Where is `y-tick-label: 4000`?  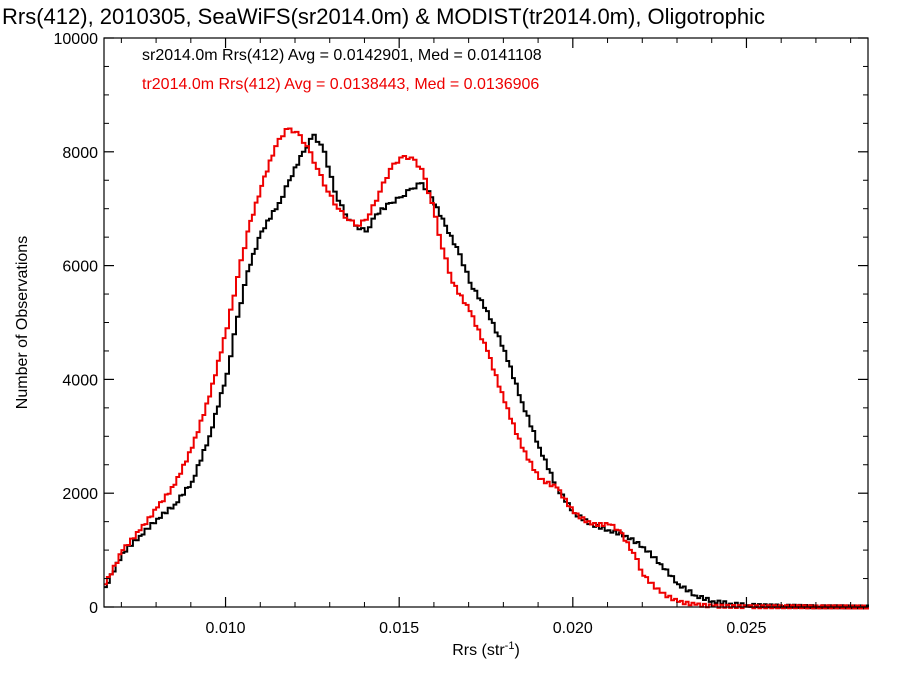
y-tick-label: 4000 is located at coordinates (80, 380).